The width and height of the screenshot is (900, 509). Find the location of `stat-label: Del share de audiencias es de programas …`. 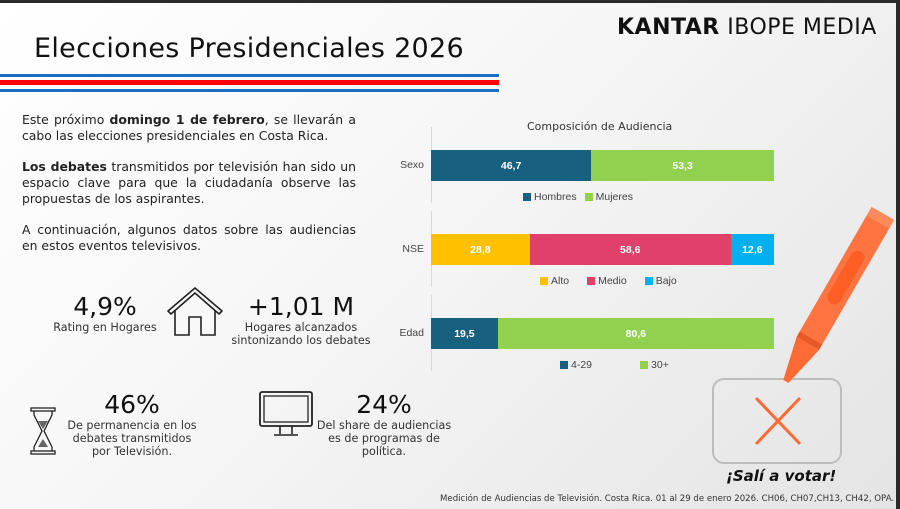

stat-label: Del share de audiencias es de programas … is located at coordinates (384, 438).